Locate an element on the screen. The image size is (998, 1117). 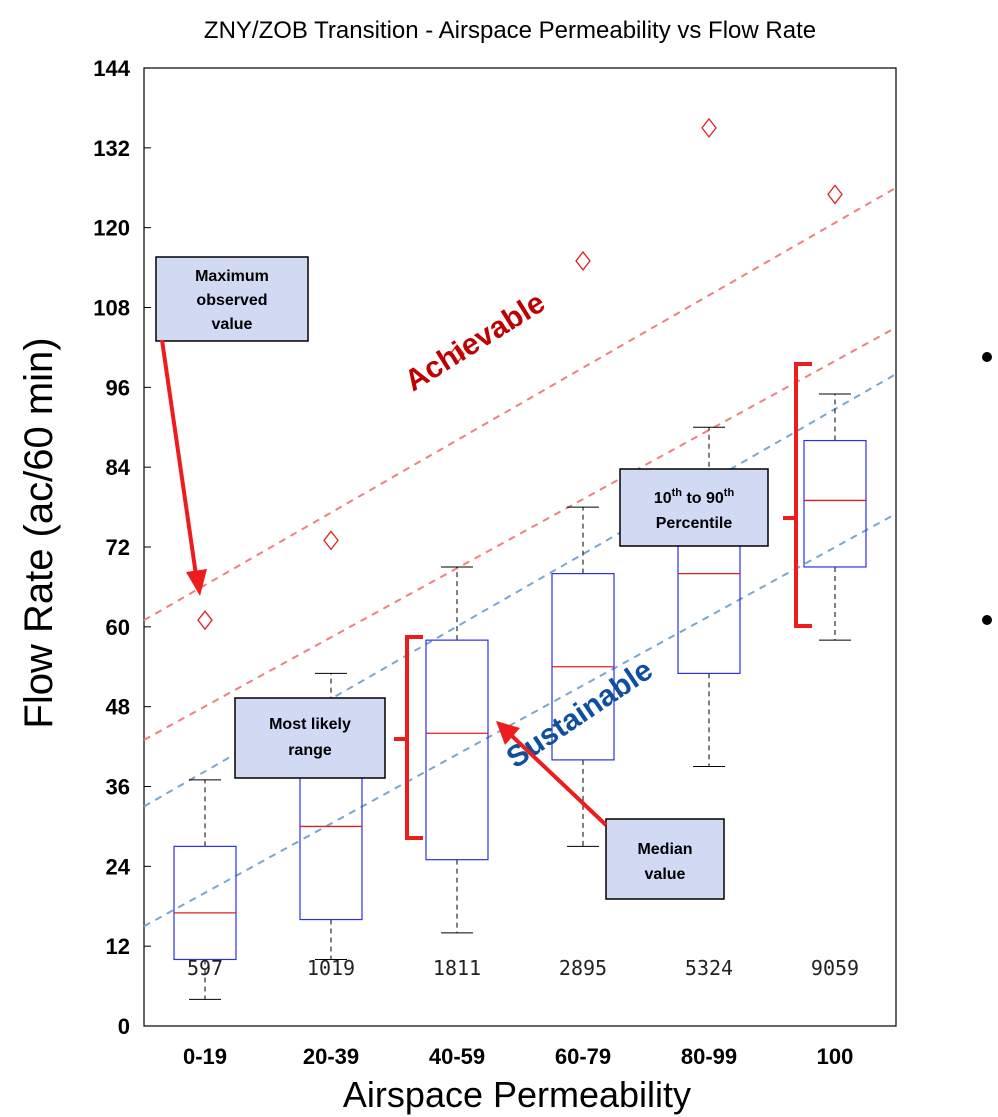
y-tick-label: 36 is located at coordinates (118, 787).